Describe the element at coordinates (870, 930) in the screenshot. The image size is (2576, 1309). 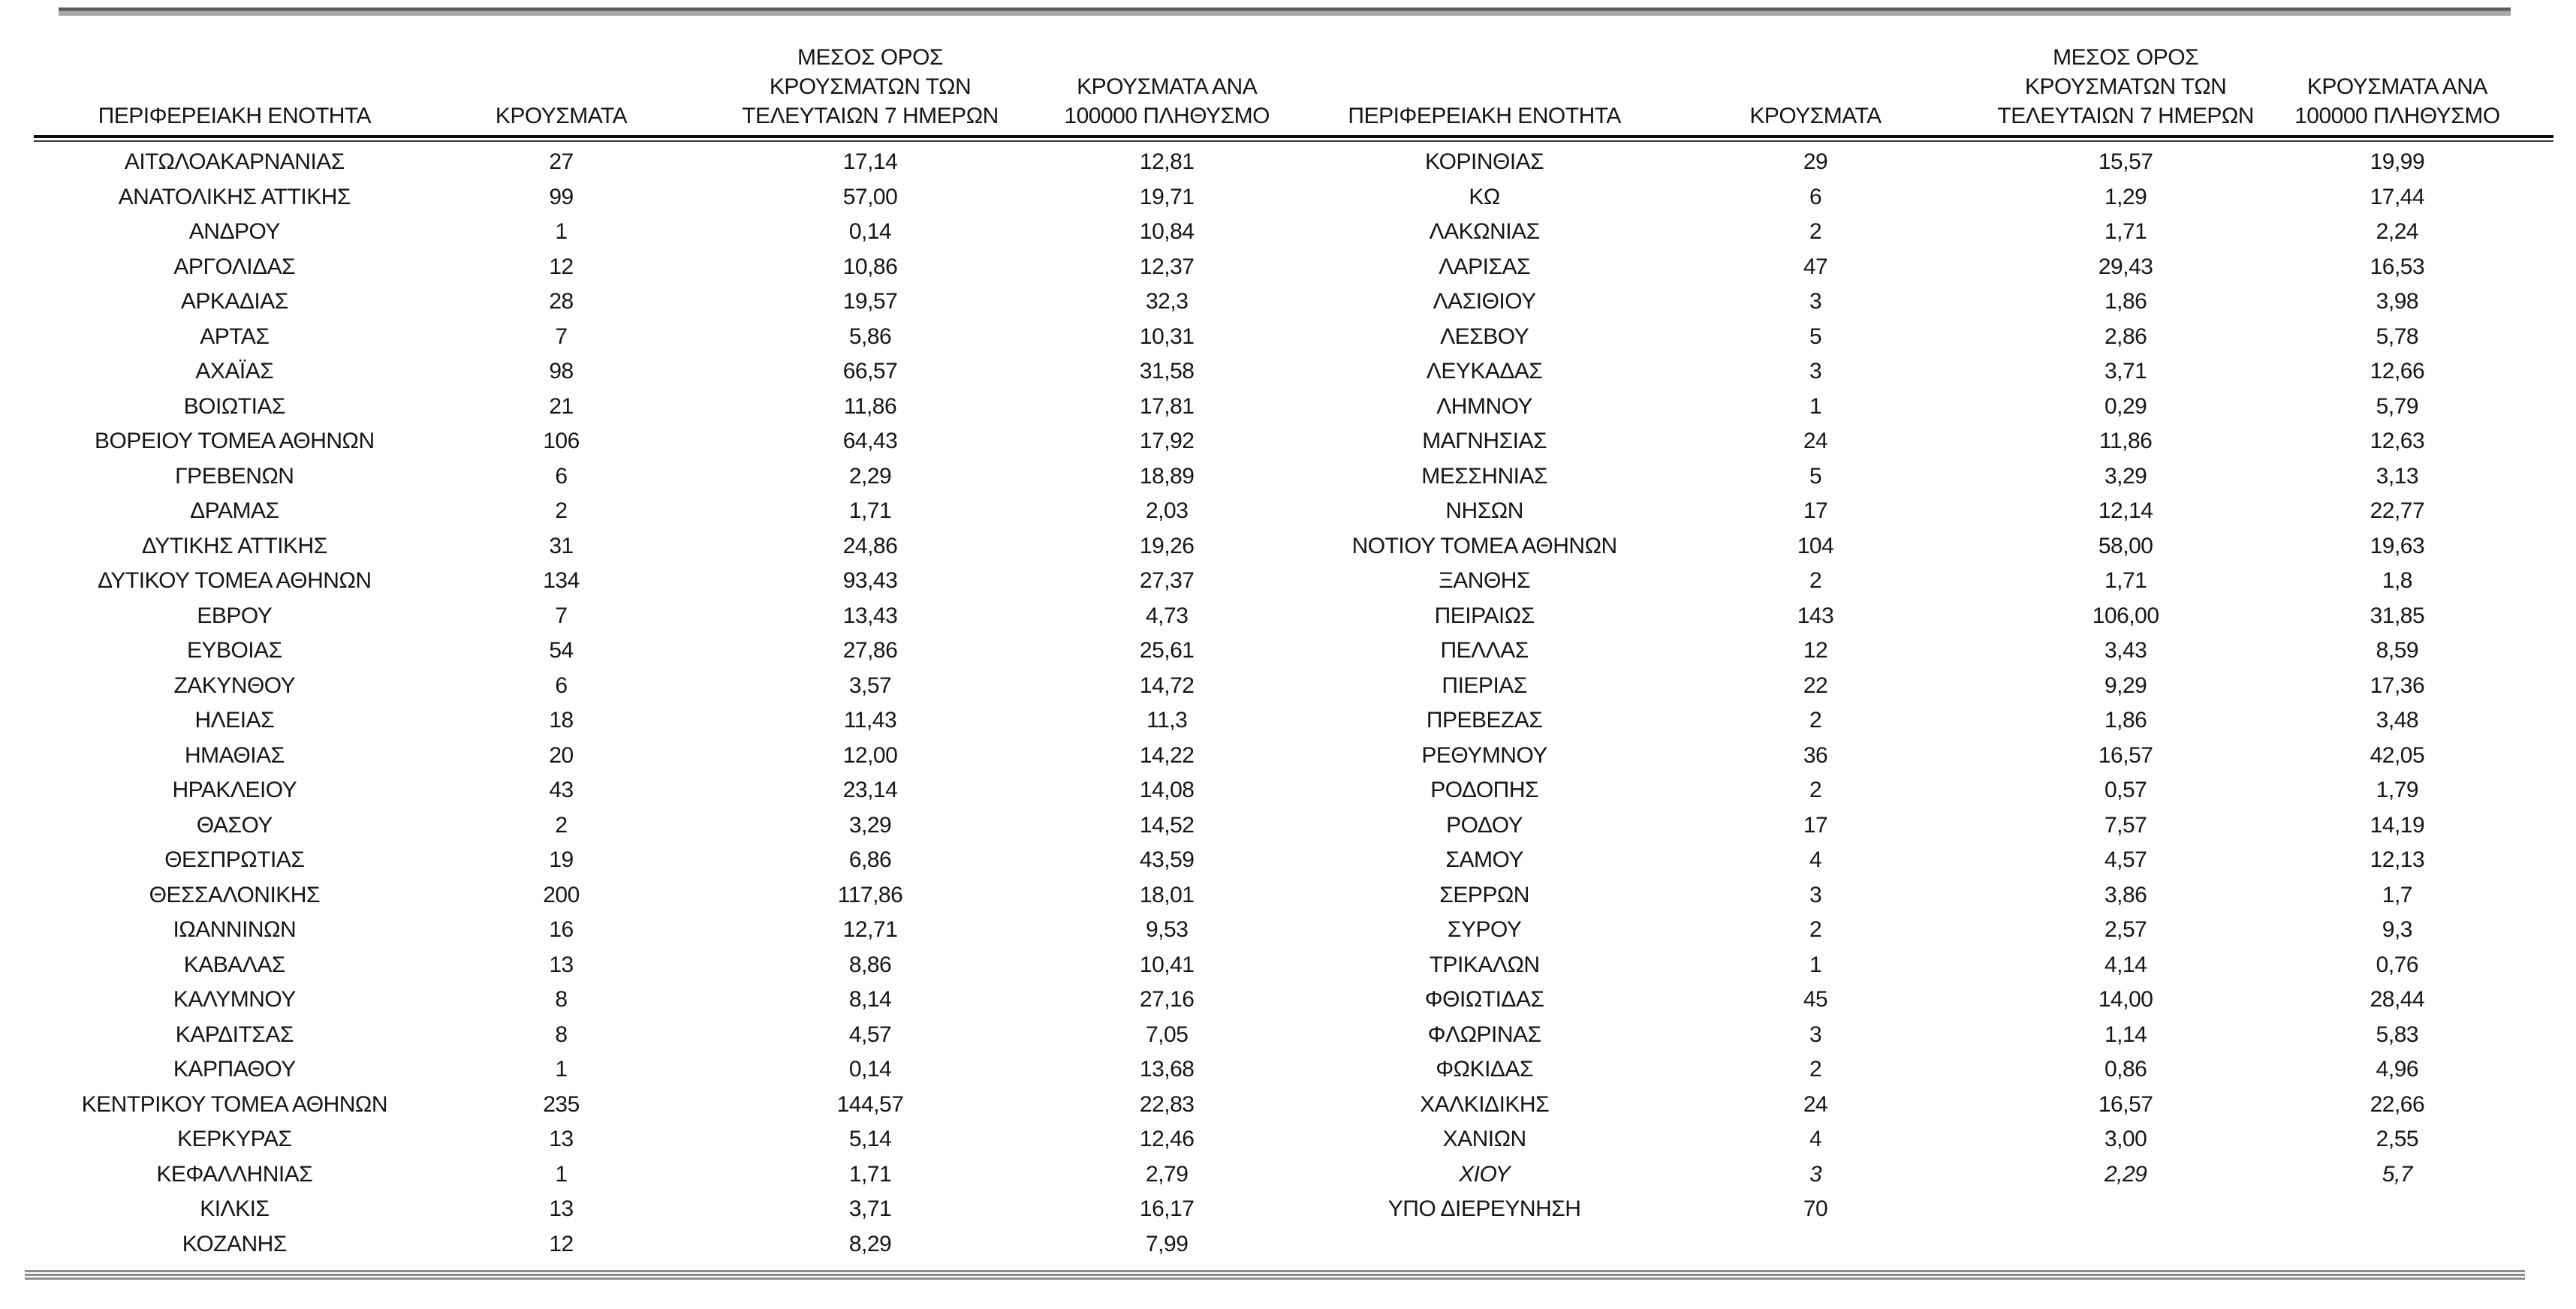
I see `avg7-cell: 12,71` at that location.